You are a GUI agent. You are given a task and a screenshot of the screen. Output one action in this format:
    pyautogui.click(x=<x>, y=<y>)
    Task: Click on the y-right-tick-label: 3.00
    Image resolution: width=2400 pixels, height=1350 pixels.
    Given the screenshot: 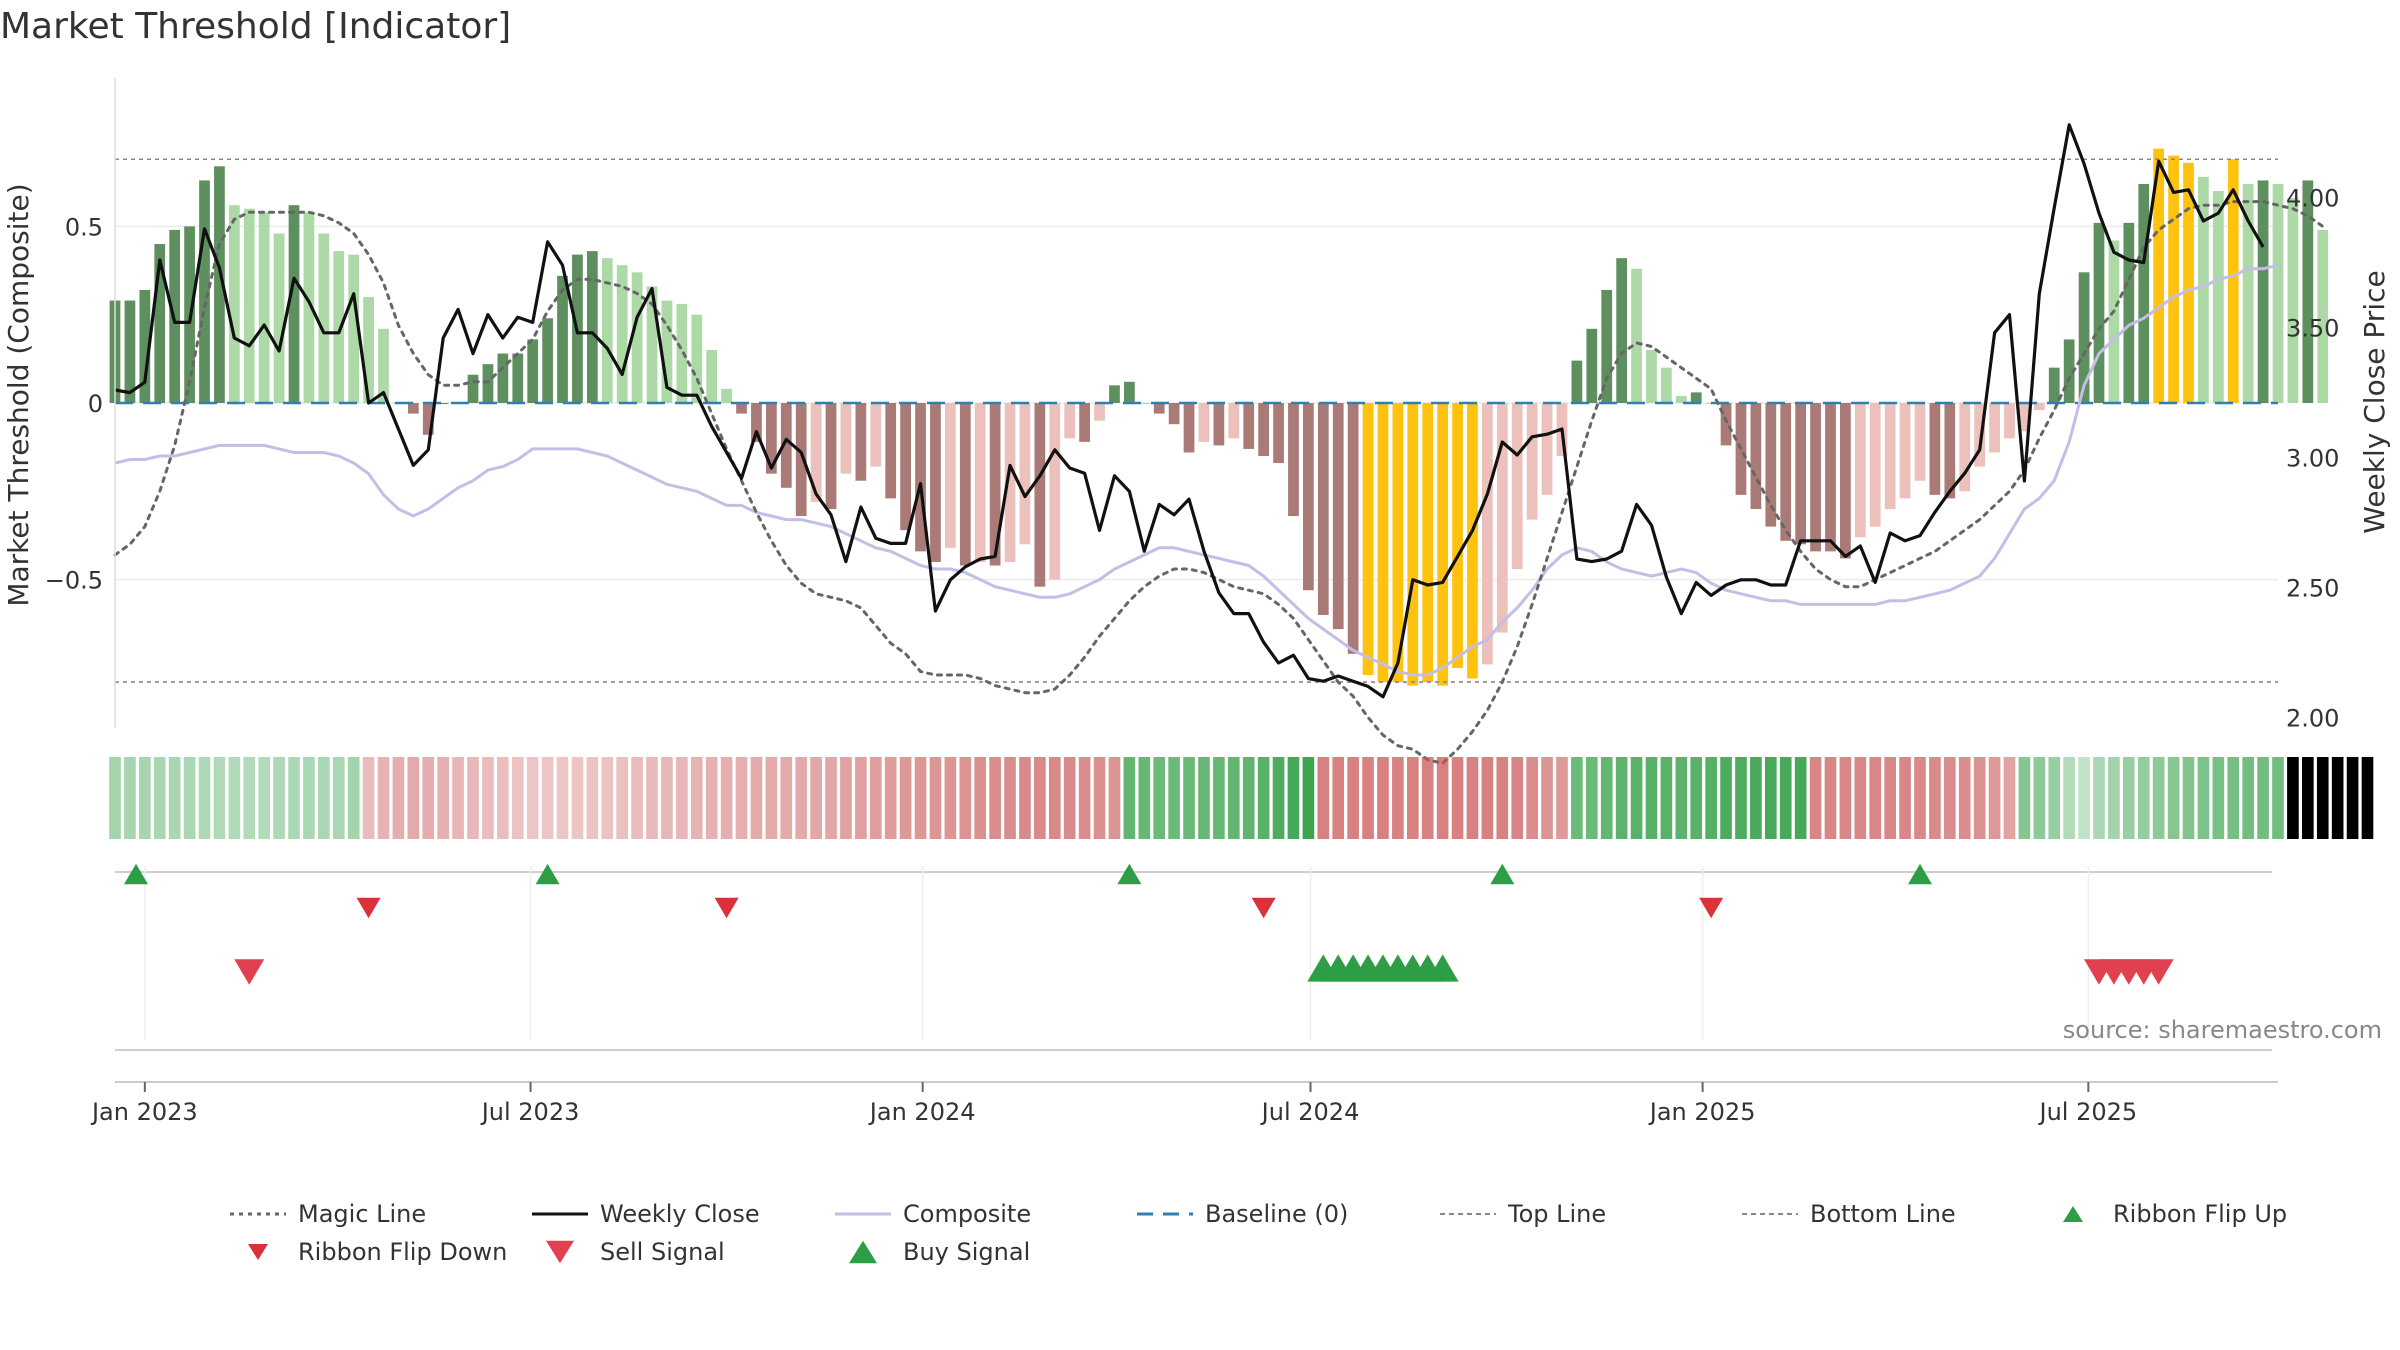 What is the action you would take?
    pyautogui.click(x=2312, y=459)
    